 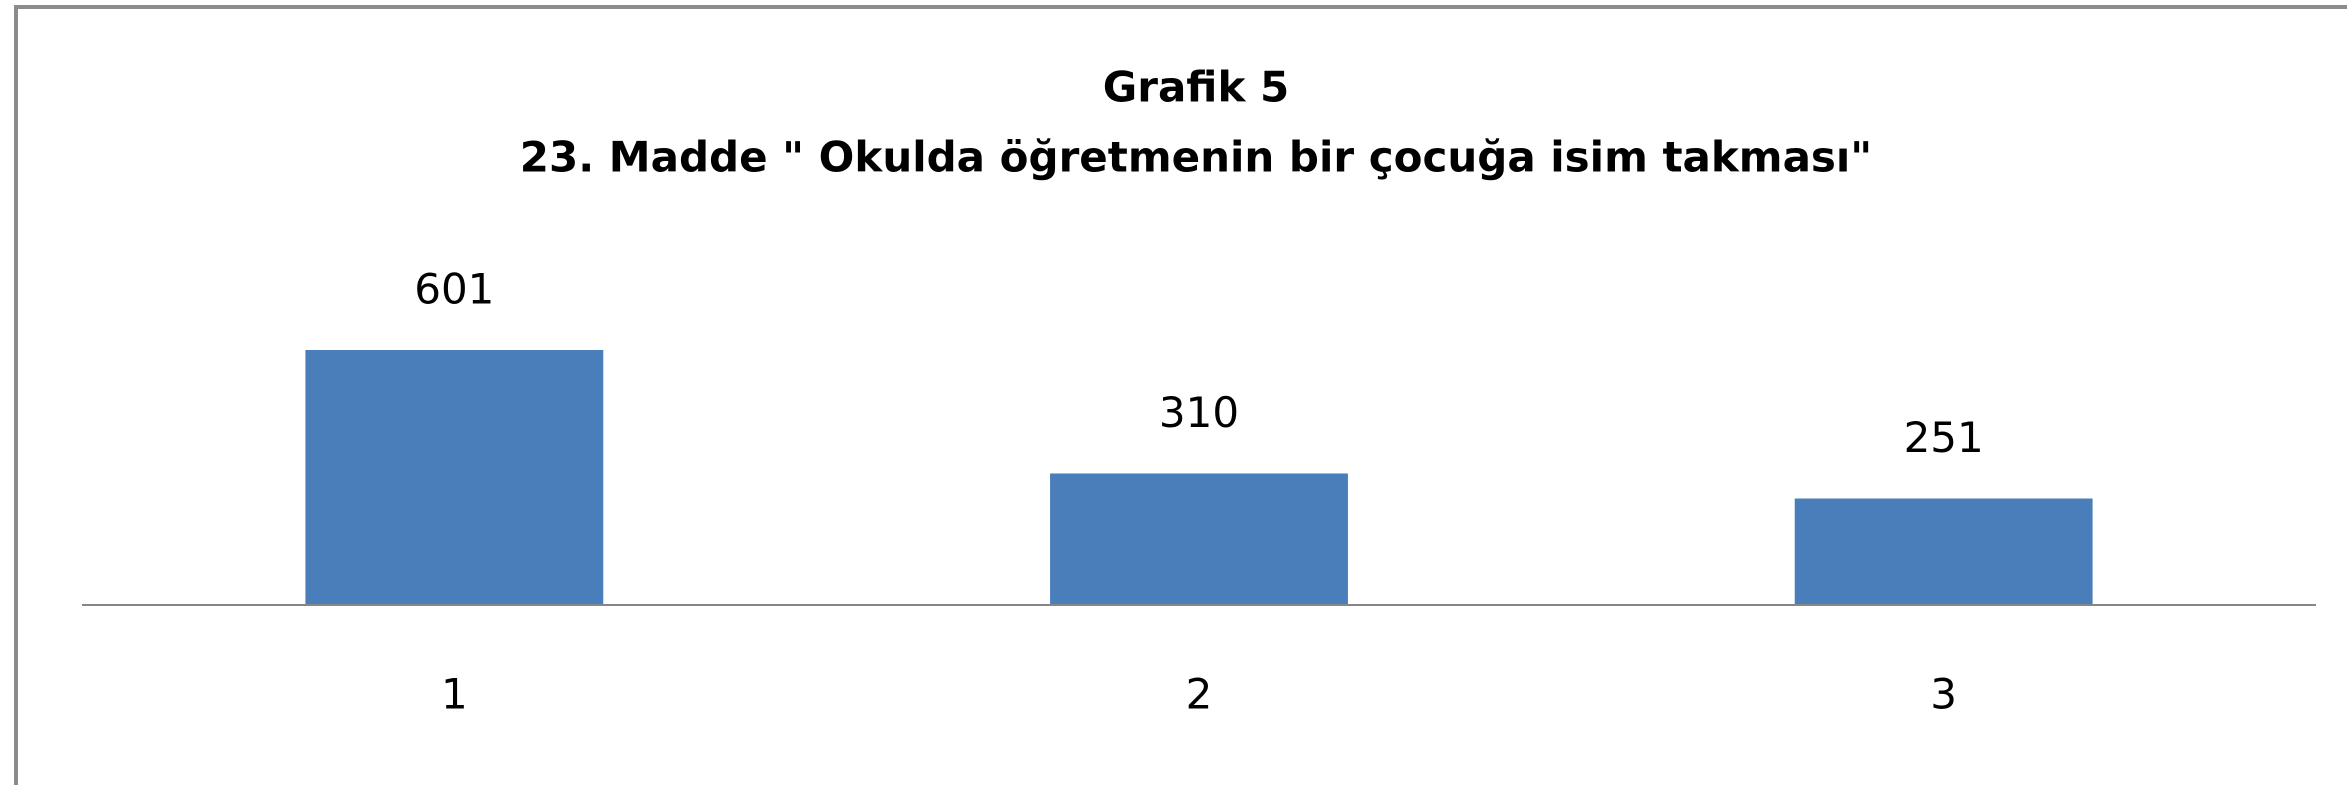 I want to click on x-tick-label: 2, so click(x=1199, y=694).